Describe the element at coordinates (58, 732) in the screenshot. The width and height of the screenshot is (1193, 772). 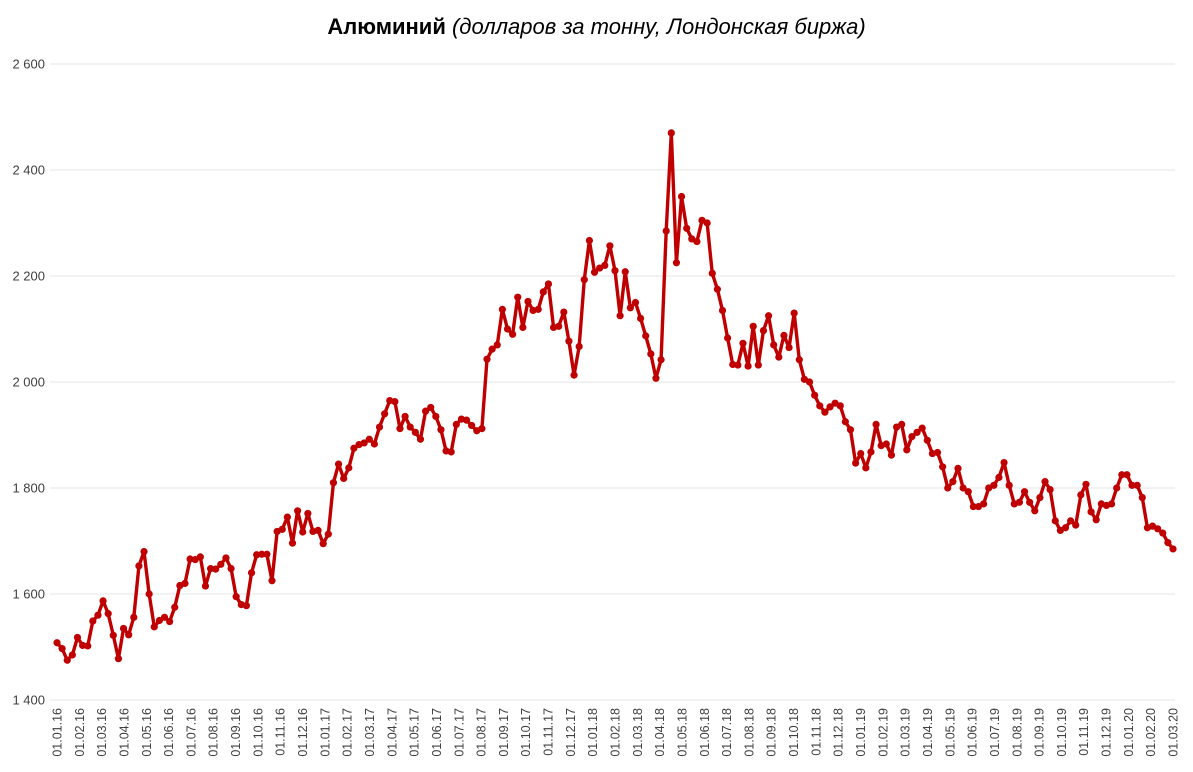
I see `x-tick-label: 01.01.16` at that location.